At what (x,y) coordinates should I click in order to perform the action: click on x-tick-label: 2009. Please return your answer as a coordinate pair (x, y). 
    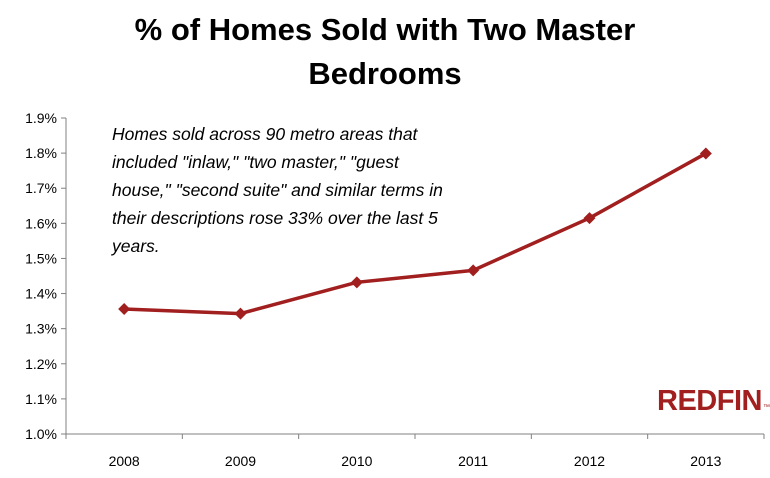
    Looking at the image, I should click on (240, 461).